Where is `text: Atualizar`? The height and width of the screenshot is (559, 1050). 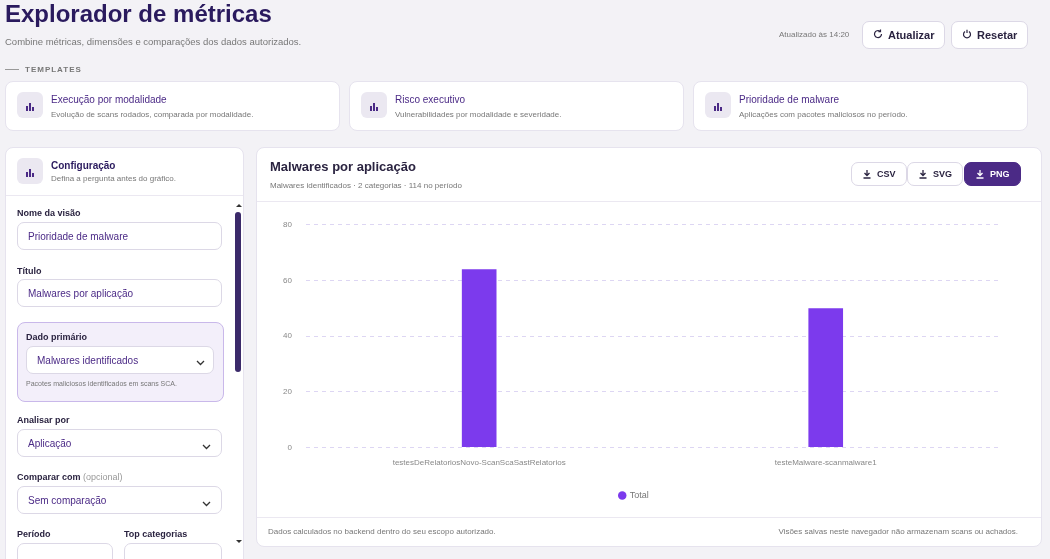
text: Atualizar is located at coordinates (911, 35).